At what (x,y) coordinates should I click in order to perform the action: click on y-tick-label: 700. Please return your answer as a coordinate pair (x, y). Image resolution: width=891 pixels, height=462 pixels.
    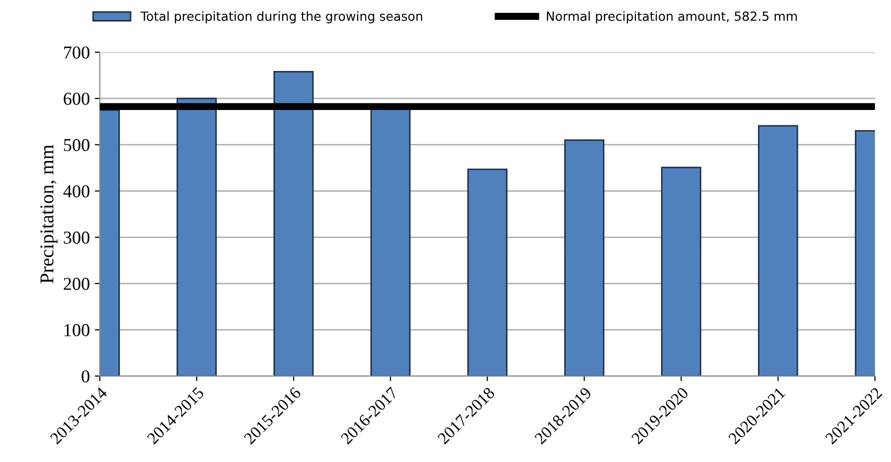
    Looking at the image, I should click on (77, 52).